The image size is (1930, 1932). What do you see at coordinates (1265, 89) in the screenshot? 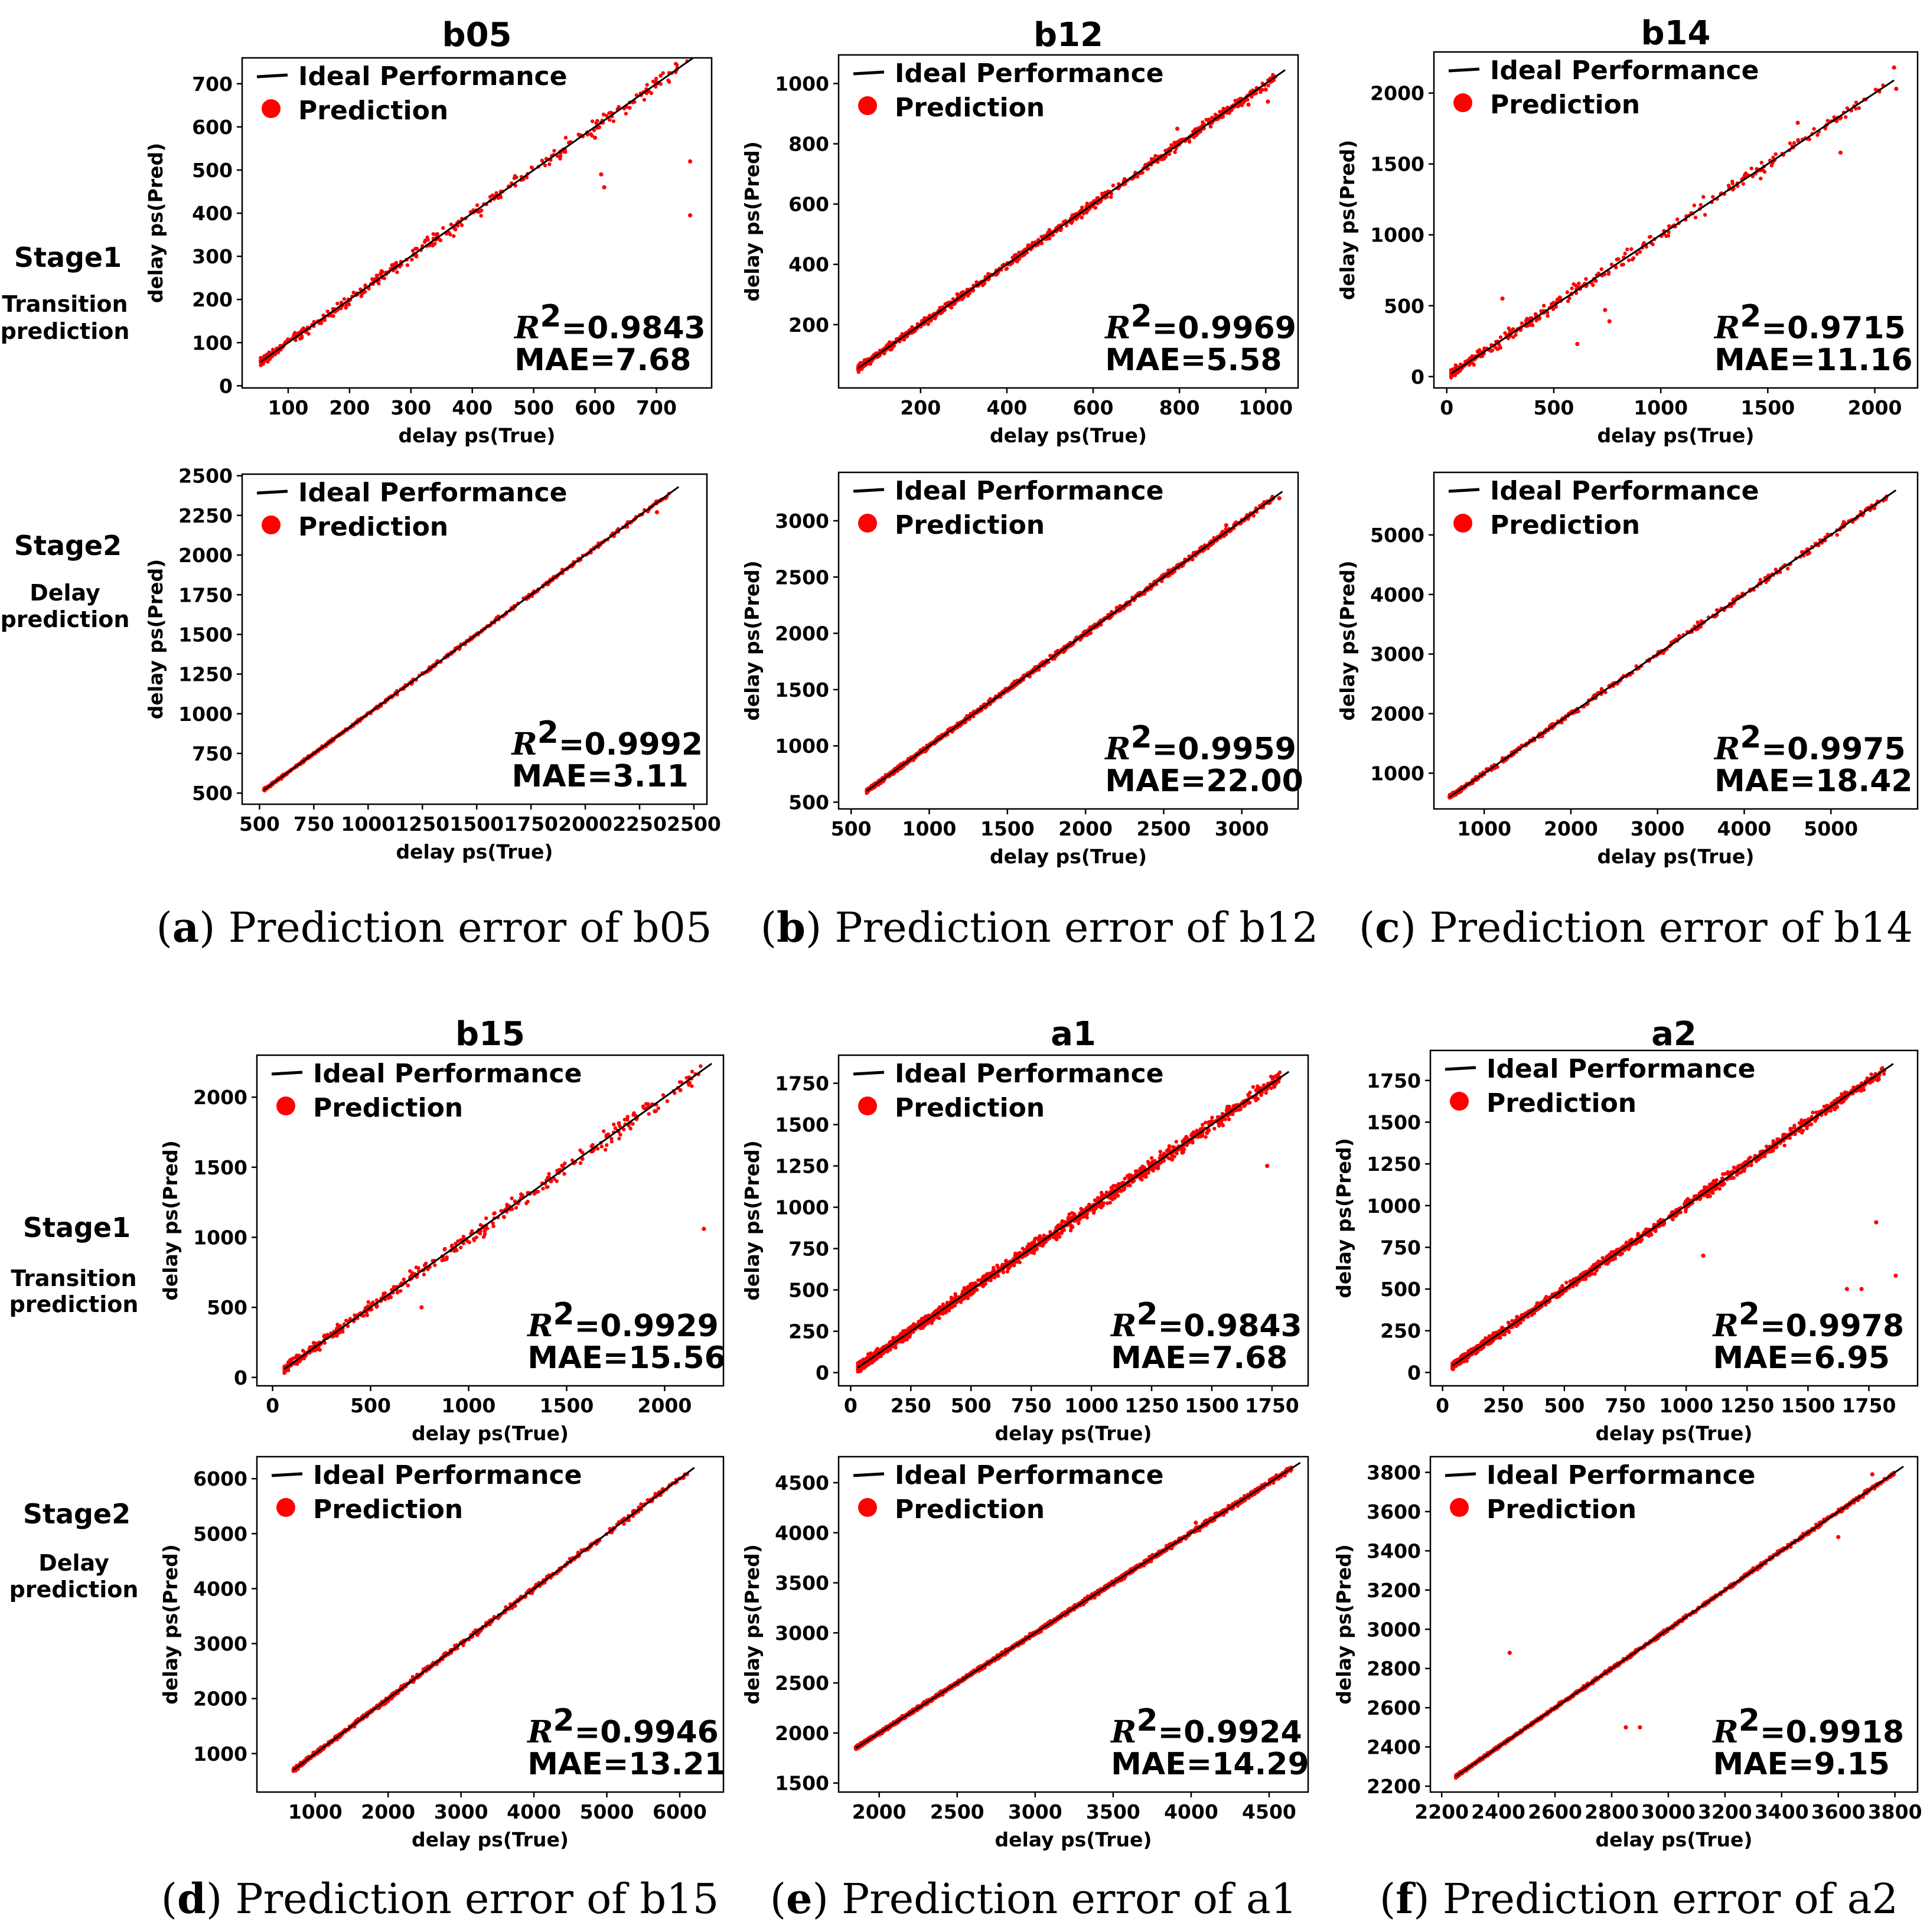
I see `prediction-point-outlier` at bounding box center [1265, 89].